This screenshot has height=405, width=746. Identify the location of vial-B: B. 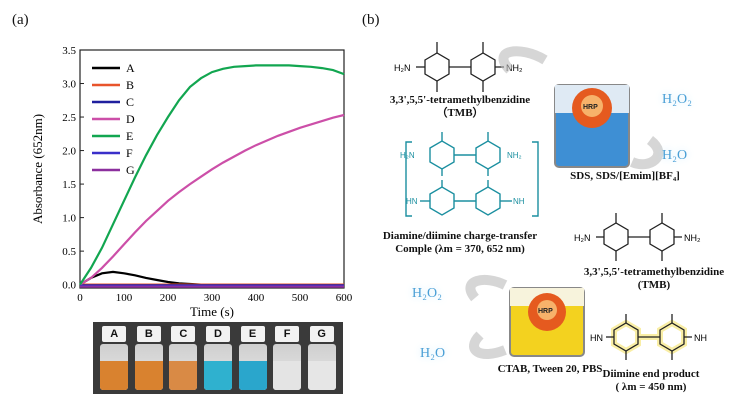
(149, 359).